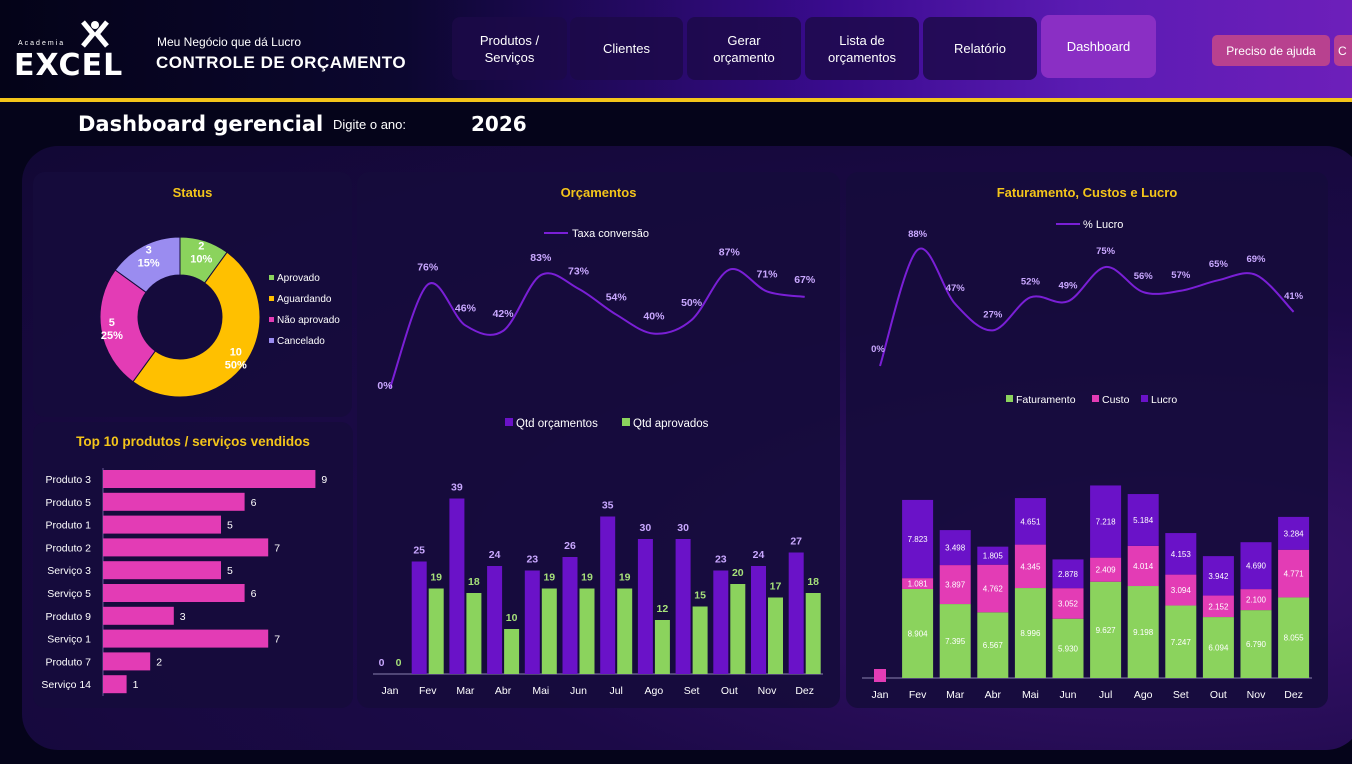 This screenshot has width=1352, height=764. I want to click on empty-month-marker, so click(880, 675).